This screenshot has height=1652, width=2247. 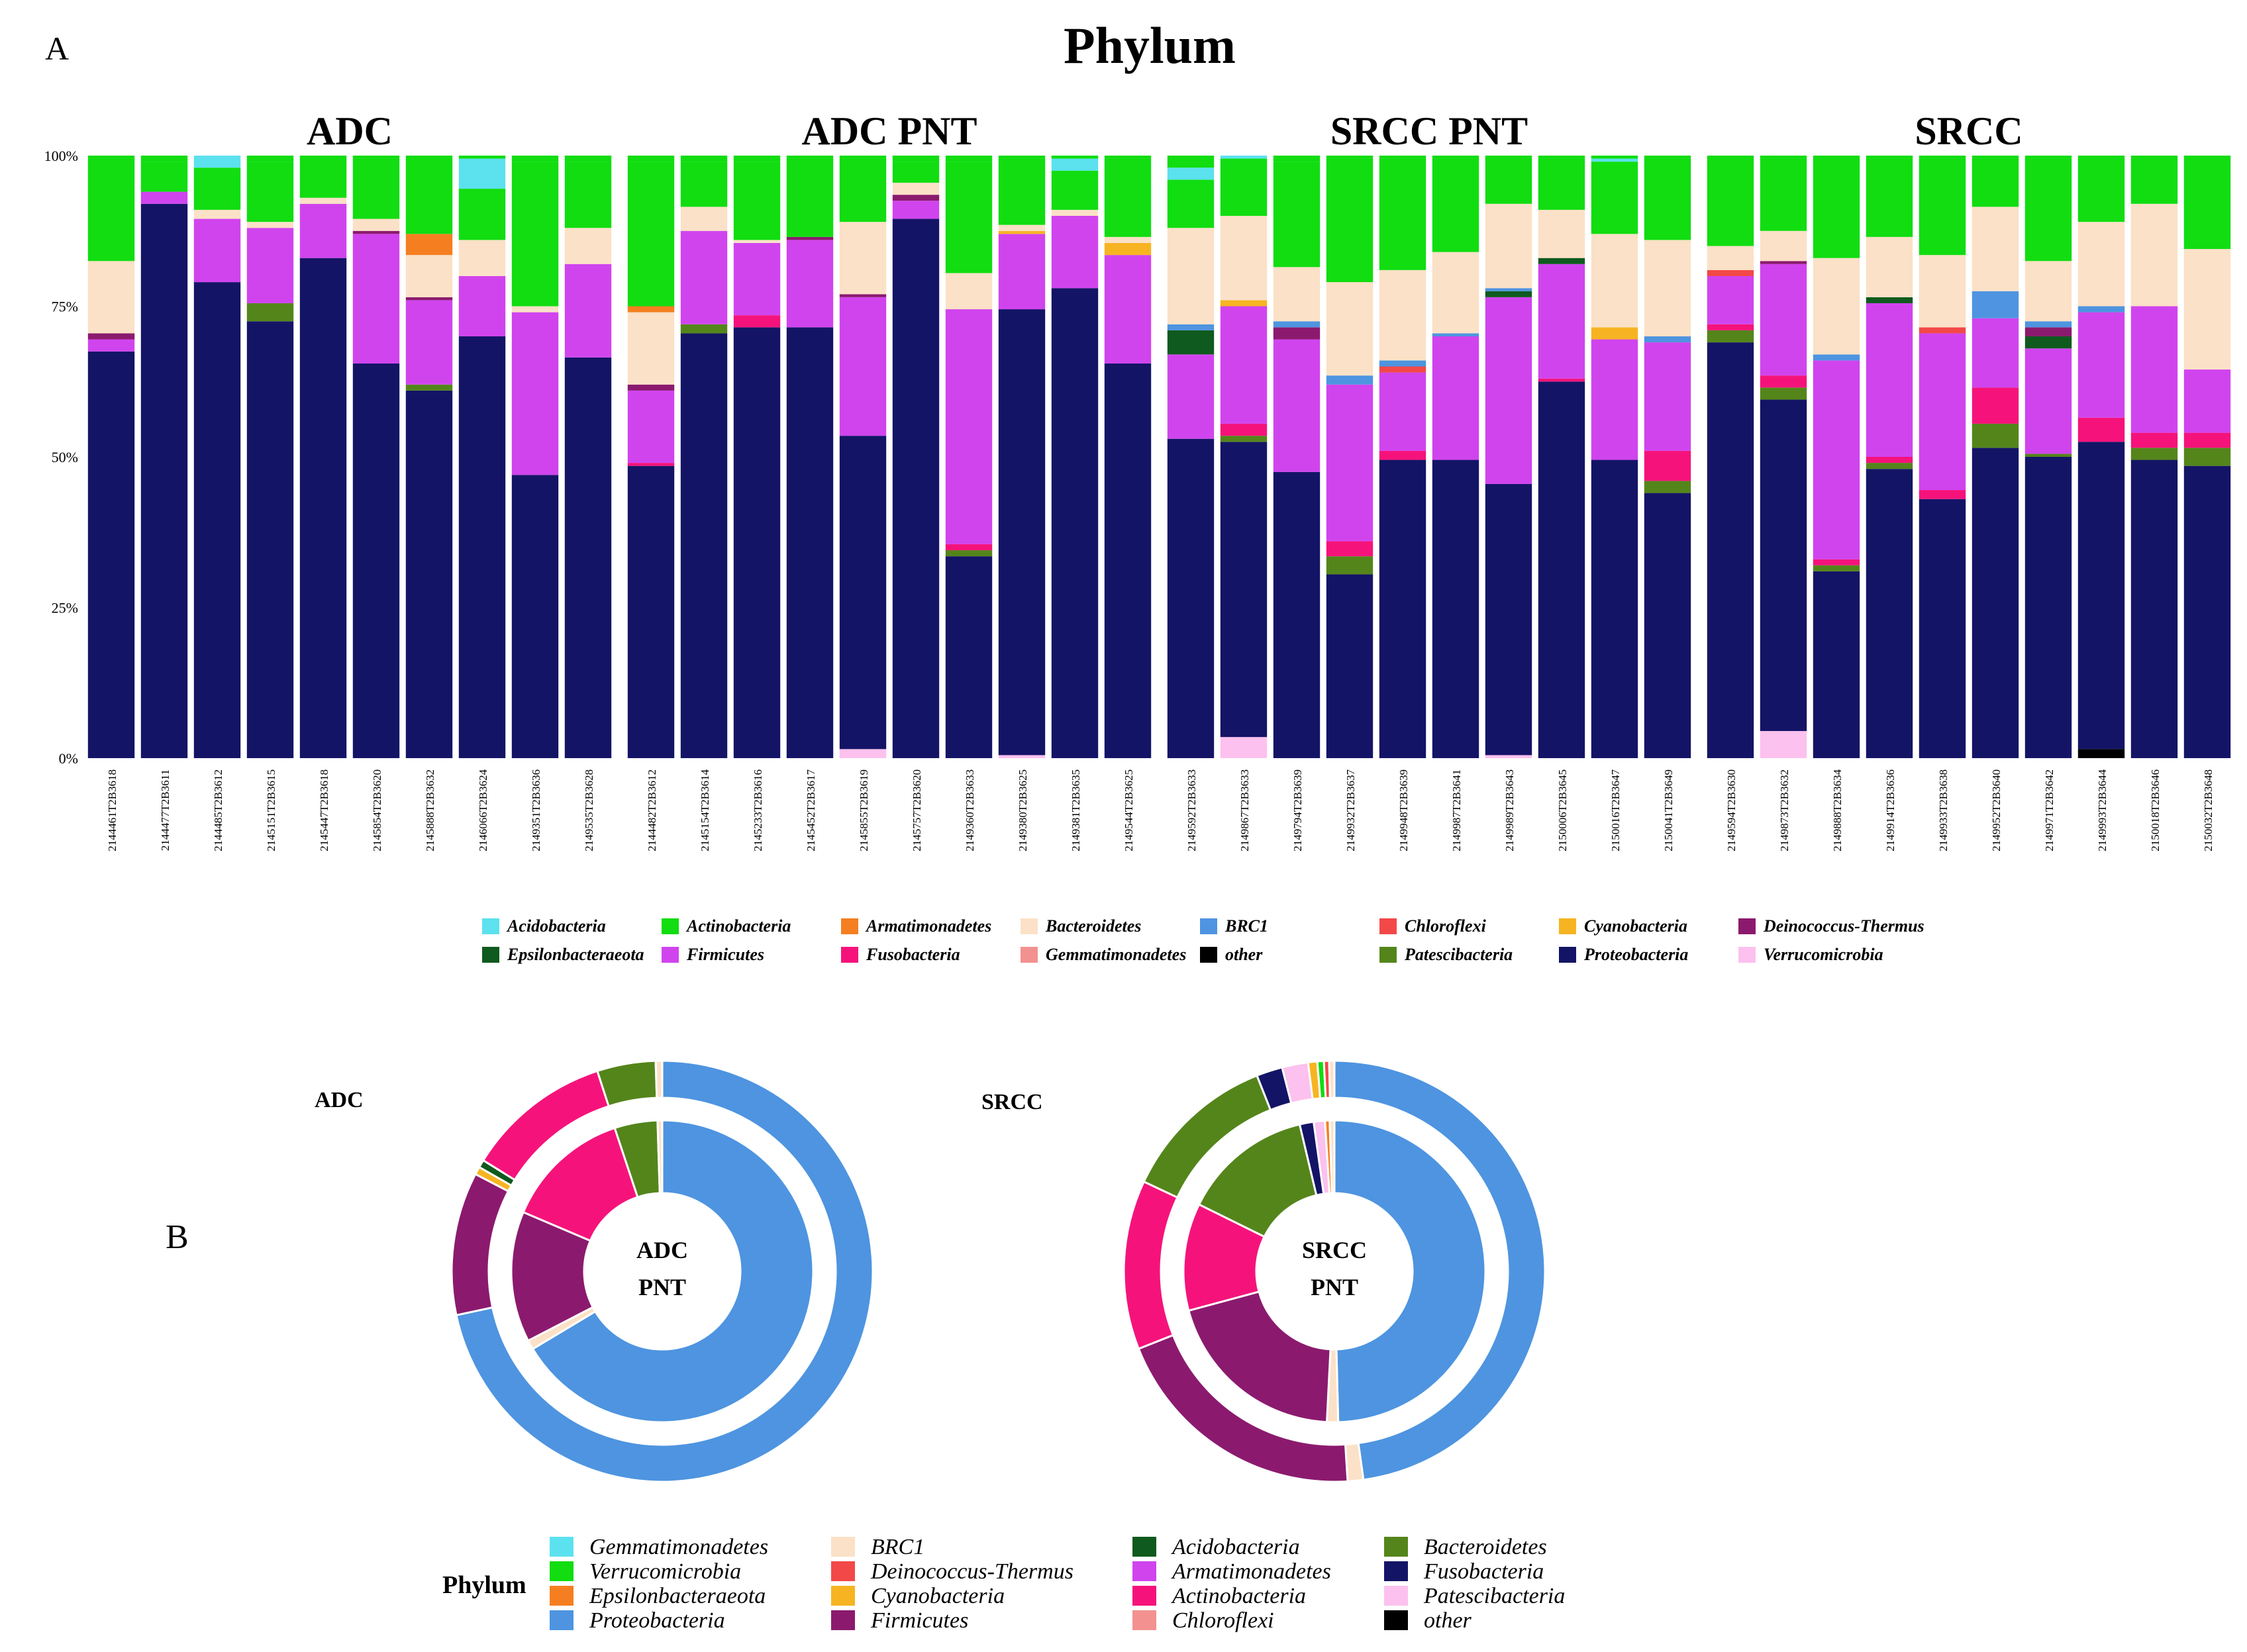 I want to click on legend-label-other: other, so click(x=1244, y=954).